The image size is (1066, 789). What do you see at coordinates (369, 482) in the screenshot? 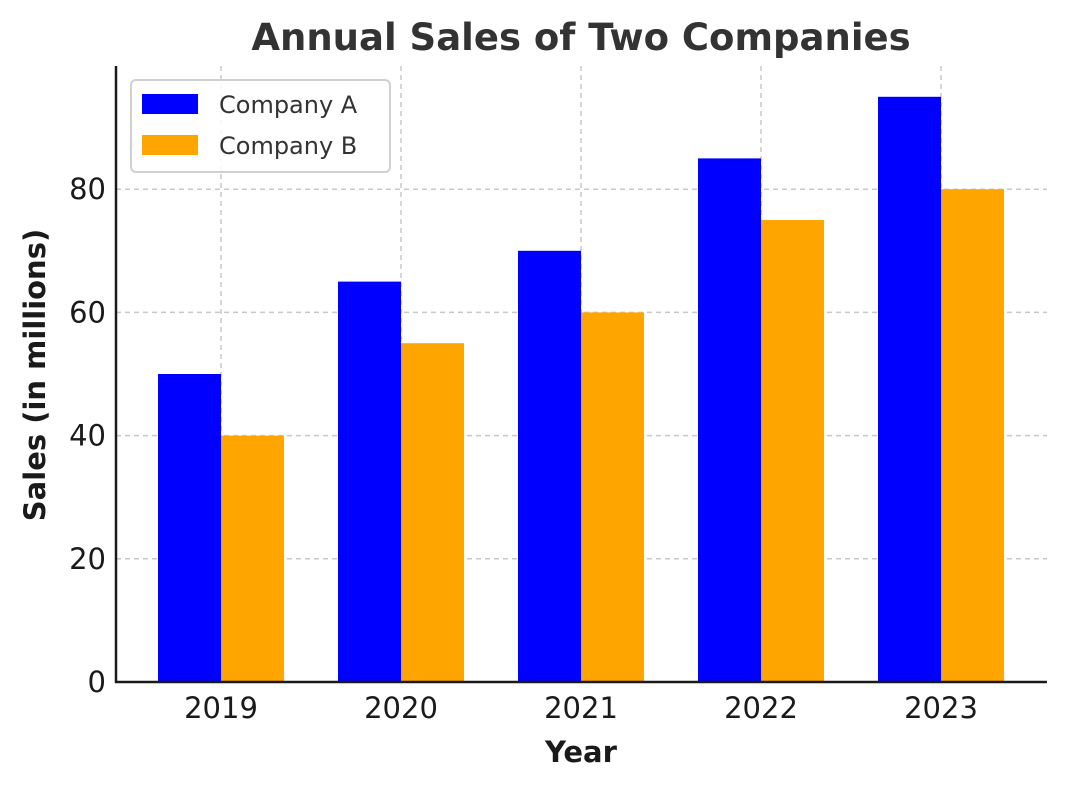
I see `bar-company-a-2020` at bounding box center [369, 482].